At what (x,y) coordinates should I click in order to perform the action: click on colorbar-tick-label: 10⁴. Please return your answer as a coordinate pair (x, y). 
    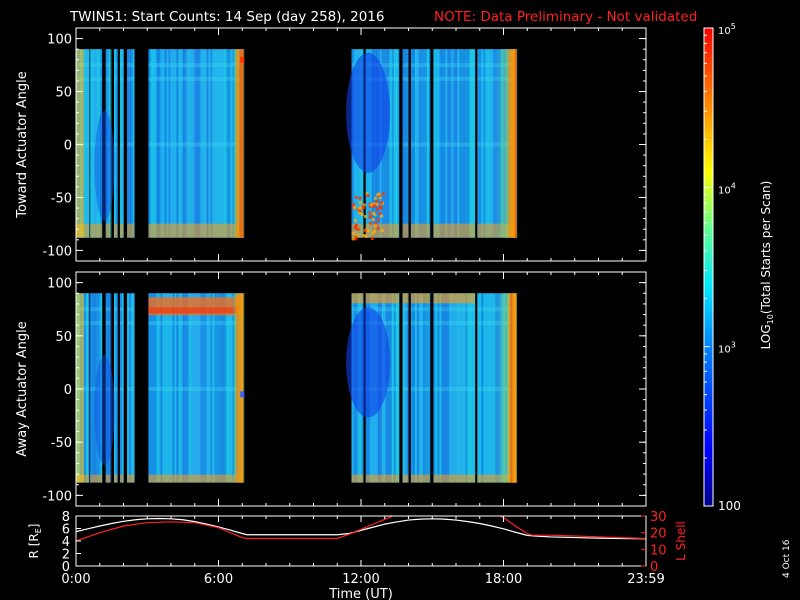
    Looking at the image, I should click on (727, 188).